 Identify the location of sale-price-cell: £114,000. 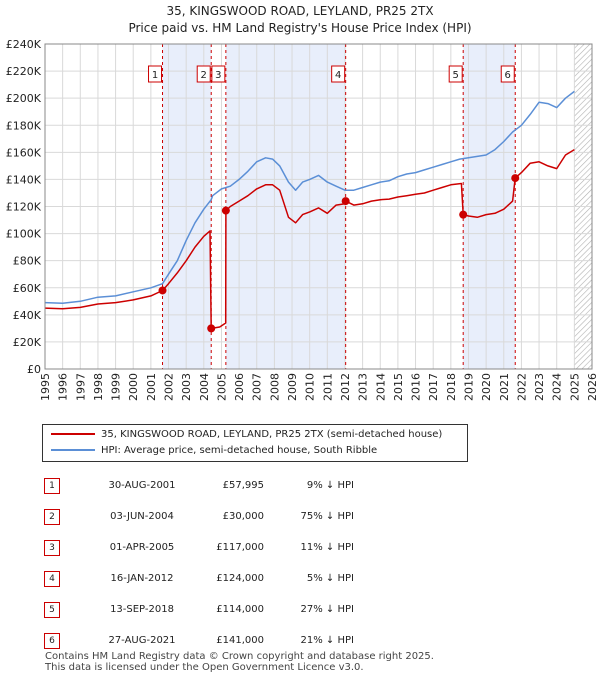
(234, 609).